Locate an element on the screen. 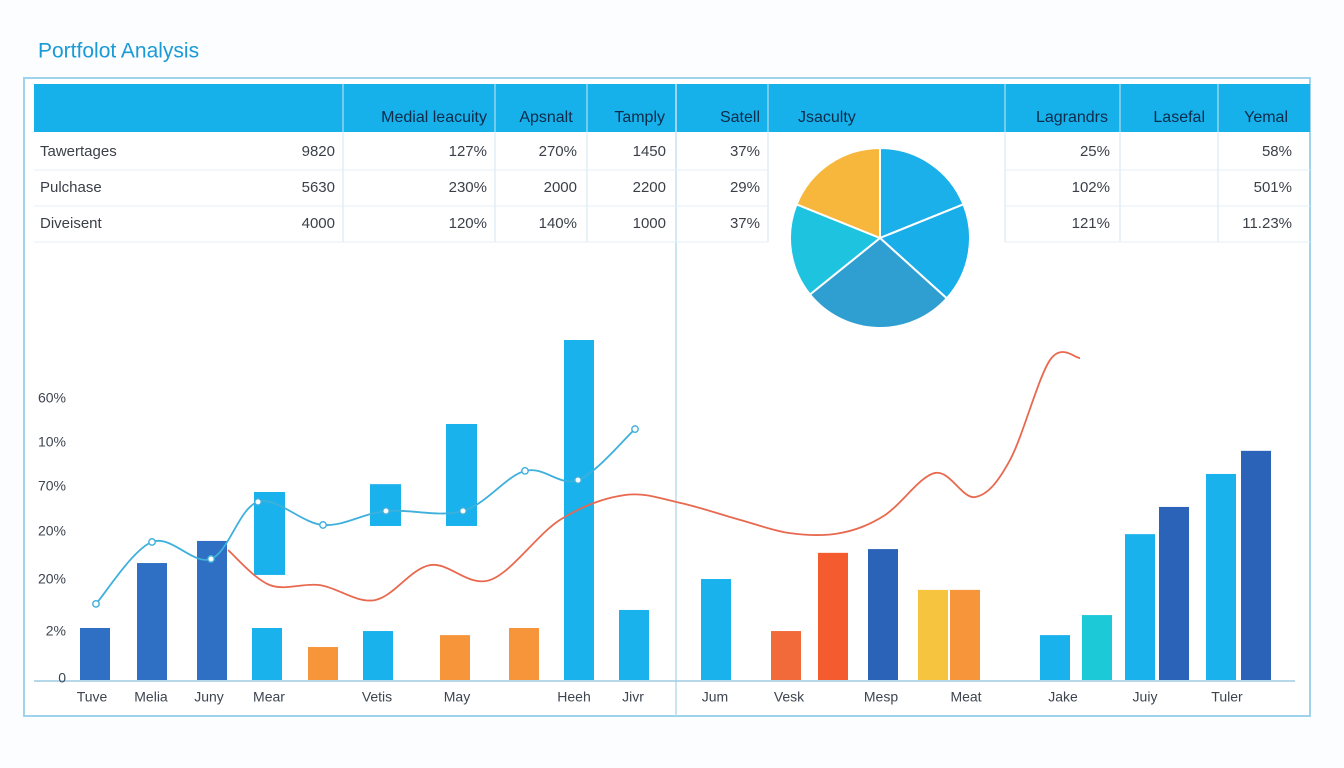 This screenshot has height=768, width=1344. x-axis-label: Meat is located at coordinates (965, 697).